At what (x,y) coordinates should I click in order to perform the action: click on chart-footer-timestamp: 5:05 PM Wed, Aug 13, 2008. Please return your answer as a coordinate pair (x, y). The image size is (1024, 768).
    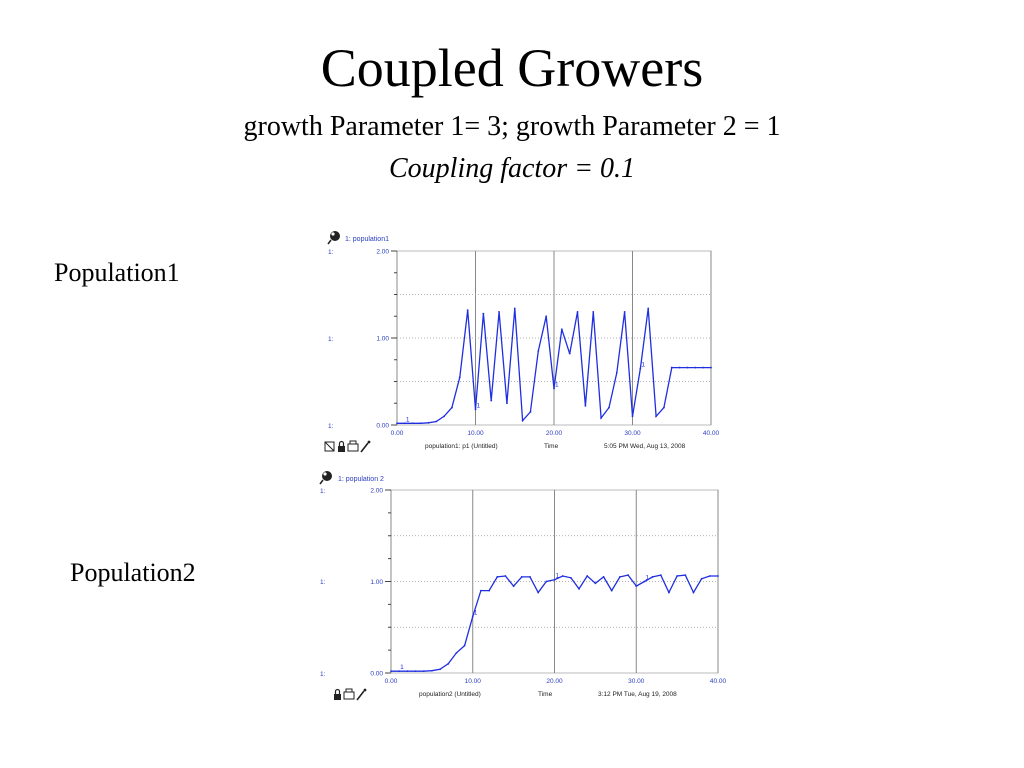
    Looking at the image, I should click on (645, 446).